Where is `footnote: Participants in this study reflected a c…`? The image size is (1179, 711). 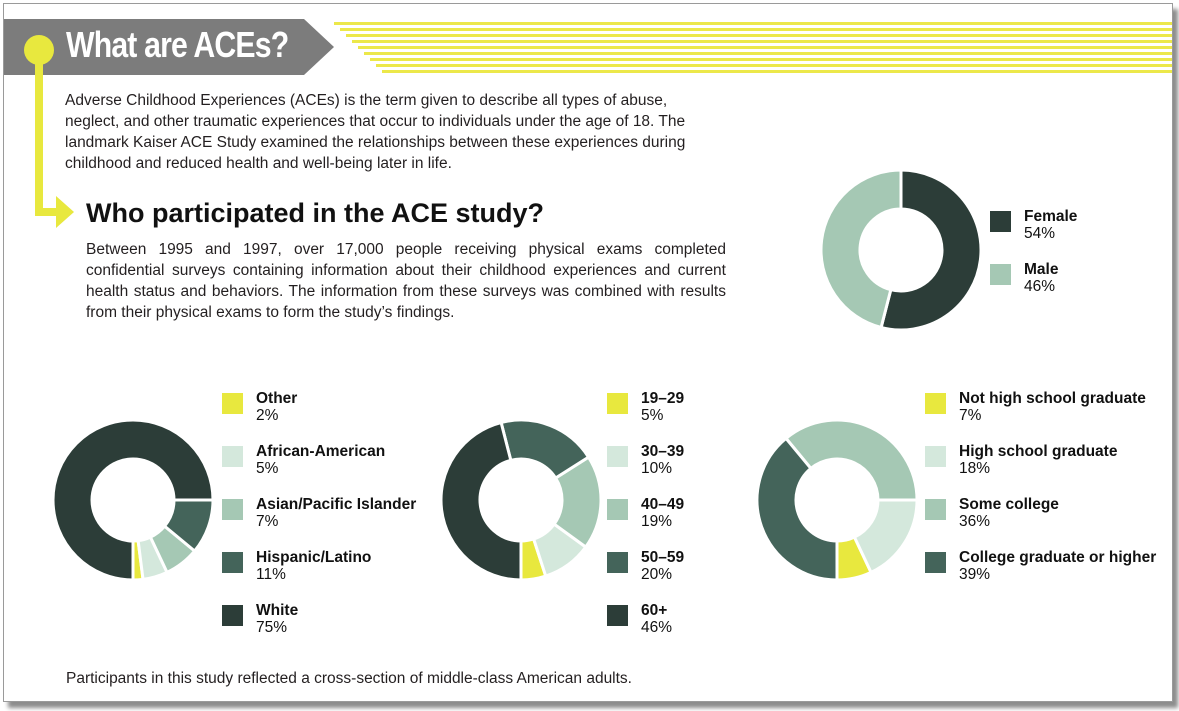 footnote: Participants in this study reflected a c… is located at coordinates (349, 678).